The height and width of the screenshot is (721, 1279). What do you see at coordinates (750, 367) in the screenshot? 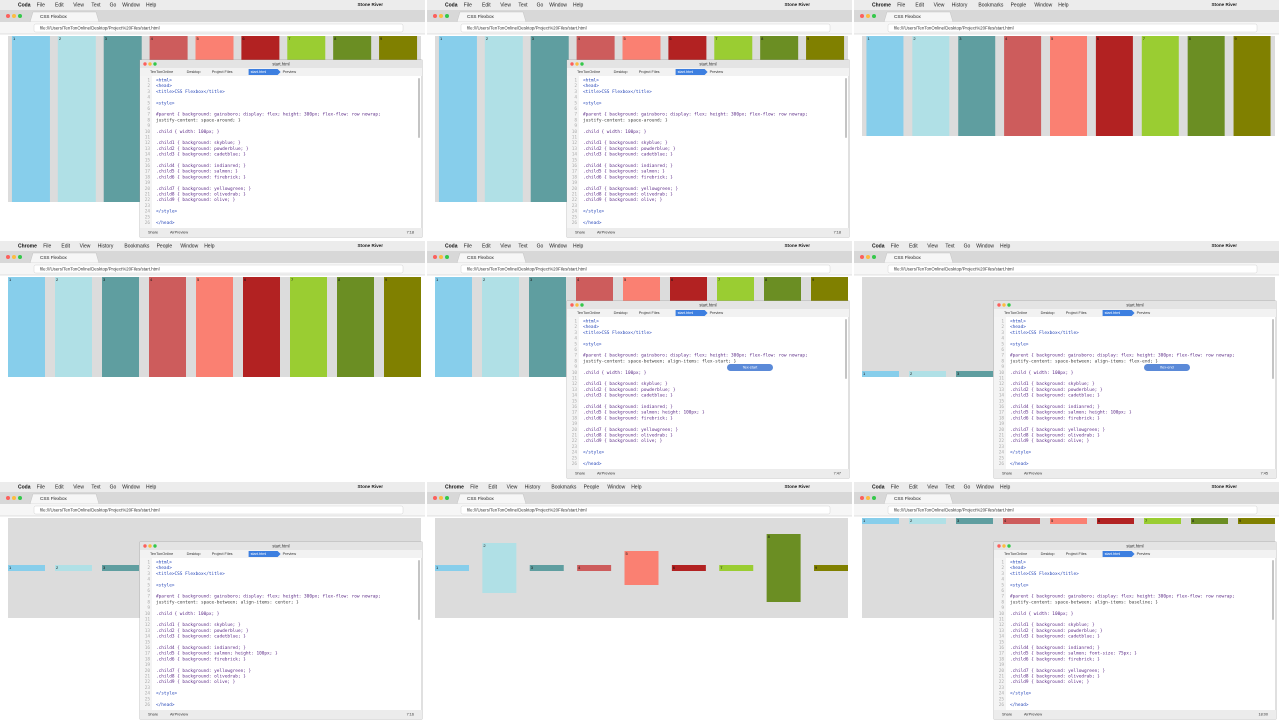
I see `autocomplete-pill` at bounding box center [750, 367].